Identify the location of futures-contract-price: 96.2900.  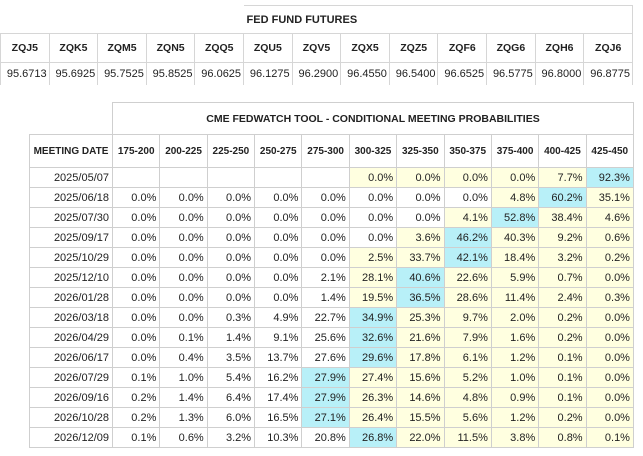
(316, 73).